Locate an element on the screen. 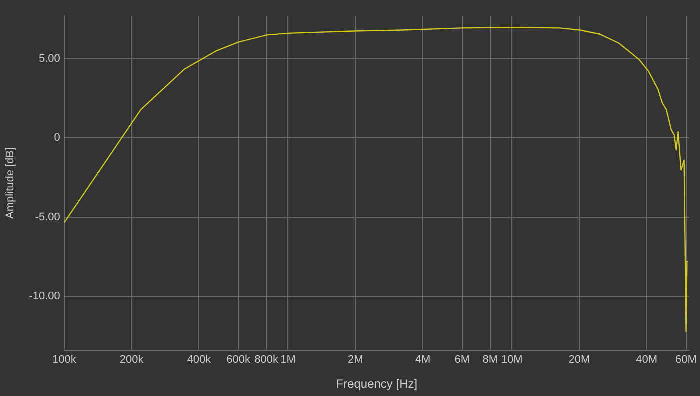 This screenshot has width=700, height=396. x-tick-label: 600k is located at coordinates (238, 360).